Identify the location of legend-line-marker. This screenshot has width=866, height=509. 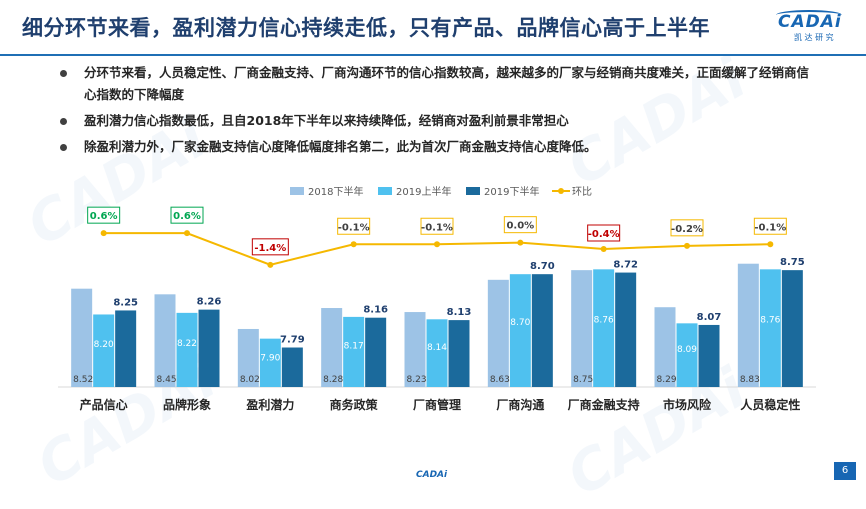
(561, 191).